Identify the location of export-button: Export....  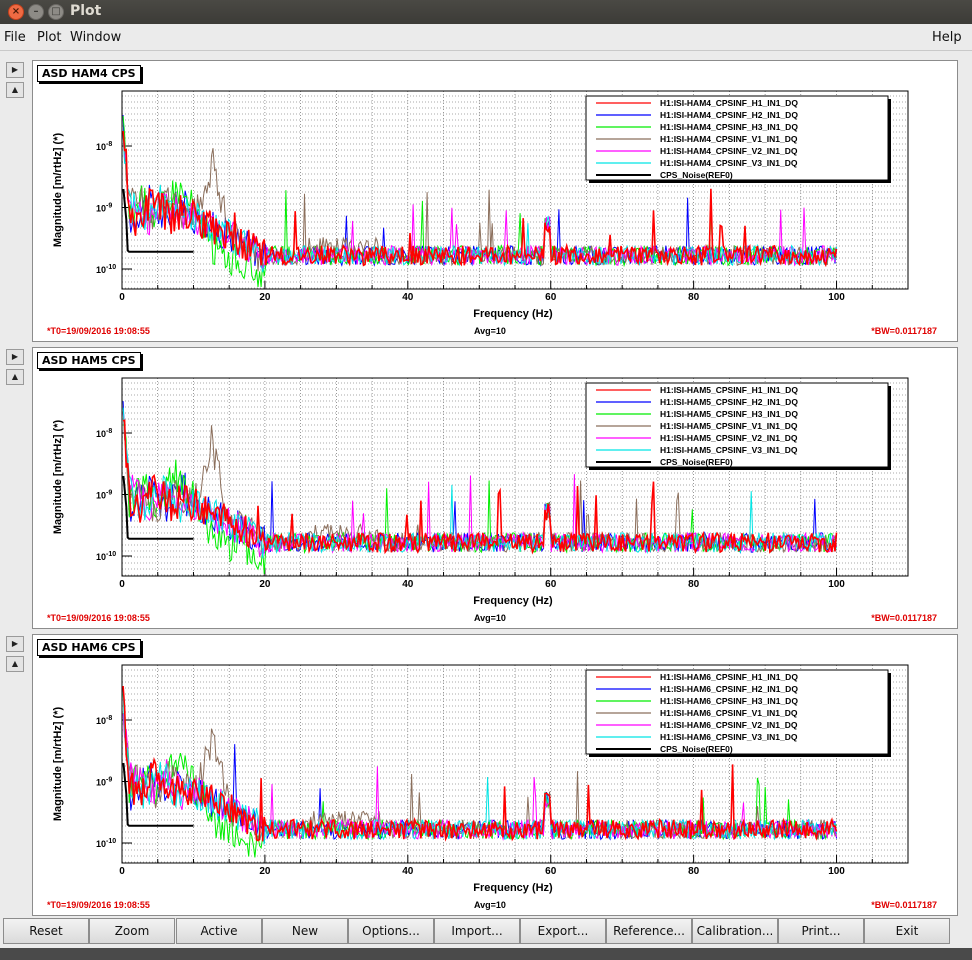
(563, 931).